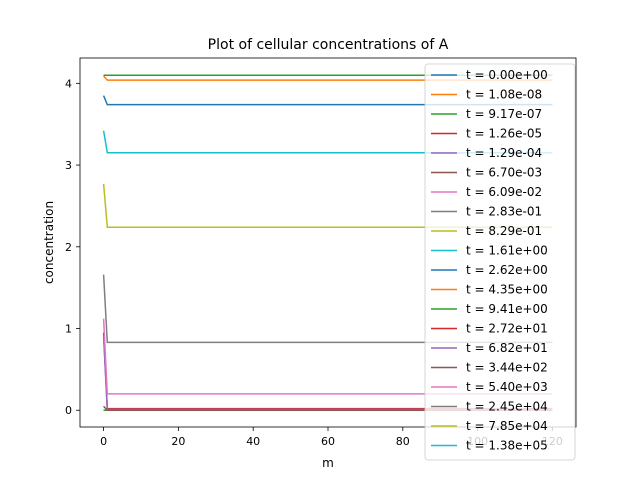 This screenshot has width=640, height=484. I want to click on legend-label: t = 2.45e+04, so click(507, 407).